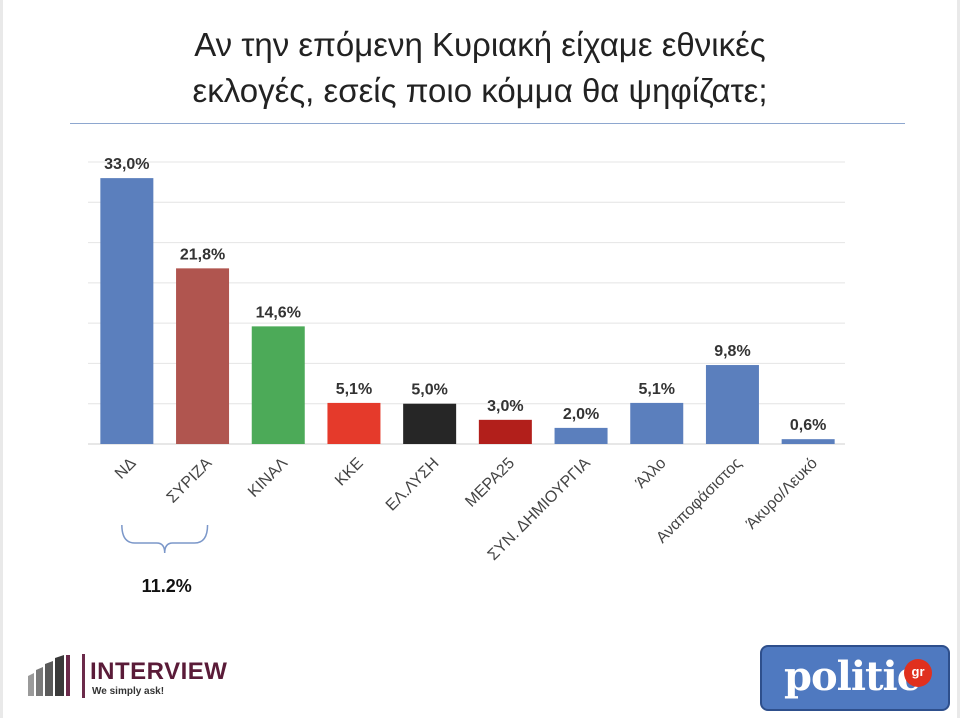 Image resolution: width=960 pixels, height=718 pixels. What do you see at coordinates (480, 44) in the screenshot?
I see `chart-title-line-1: Αν την επόμενη Κυριακή είχαμε εθνικές` at bounding box center [480, 44].